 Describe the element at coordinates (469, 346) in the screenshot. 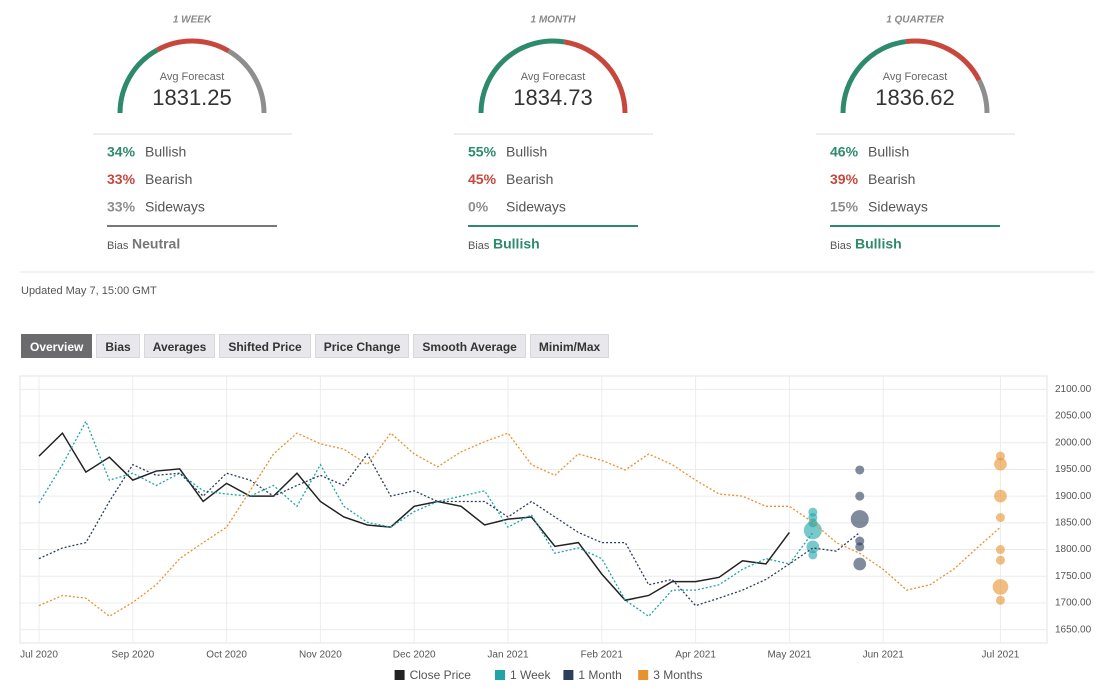

I see `tab: Smooth Average` at that location.